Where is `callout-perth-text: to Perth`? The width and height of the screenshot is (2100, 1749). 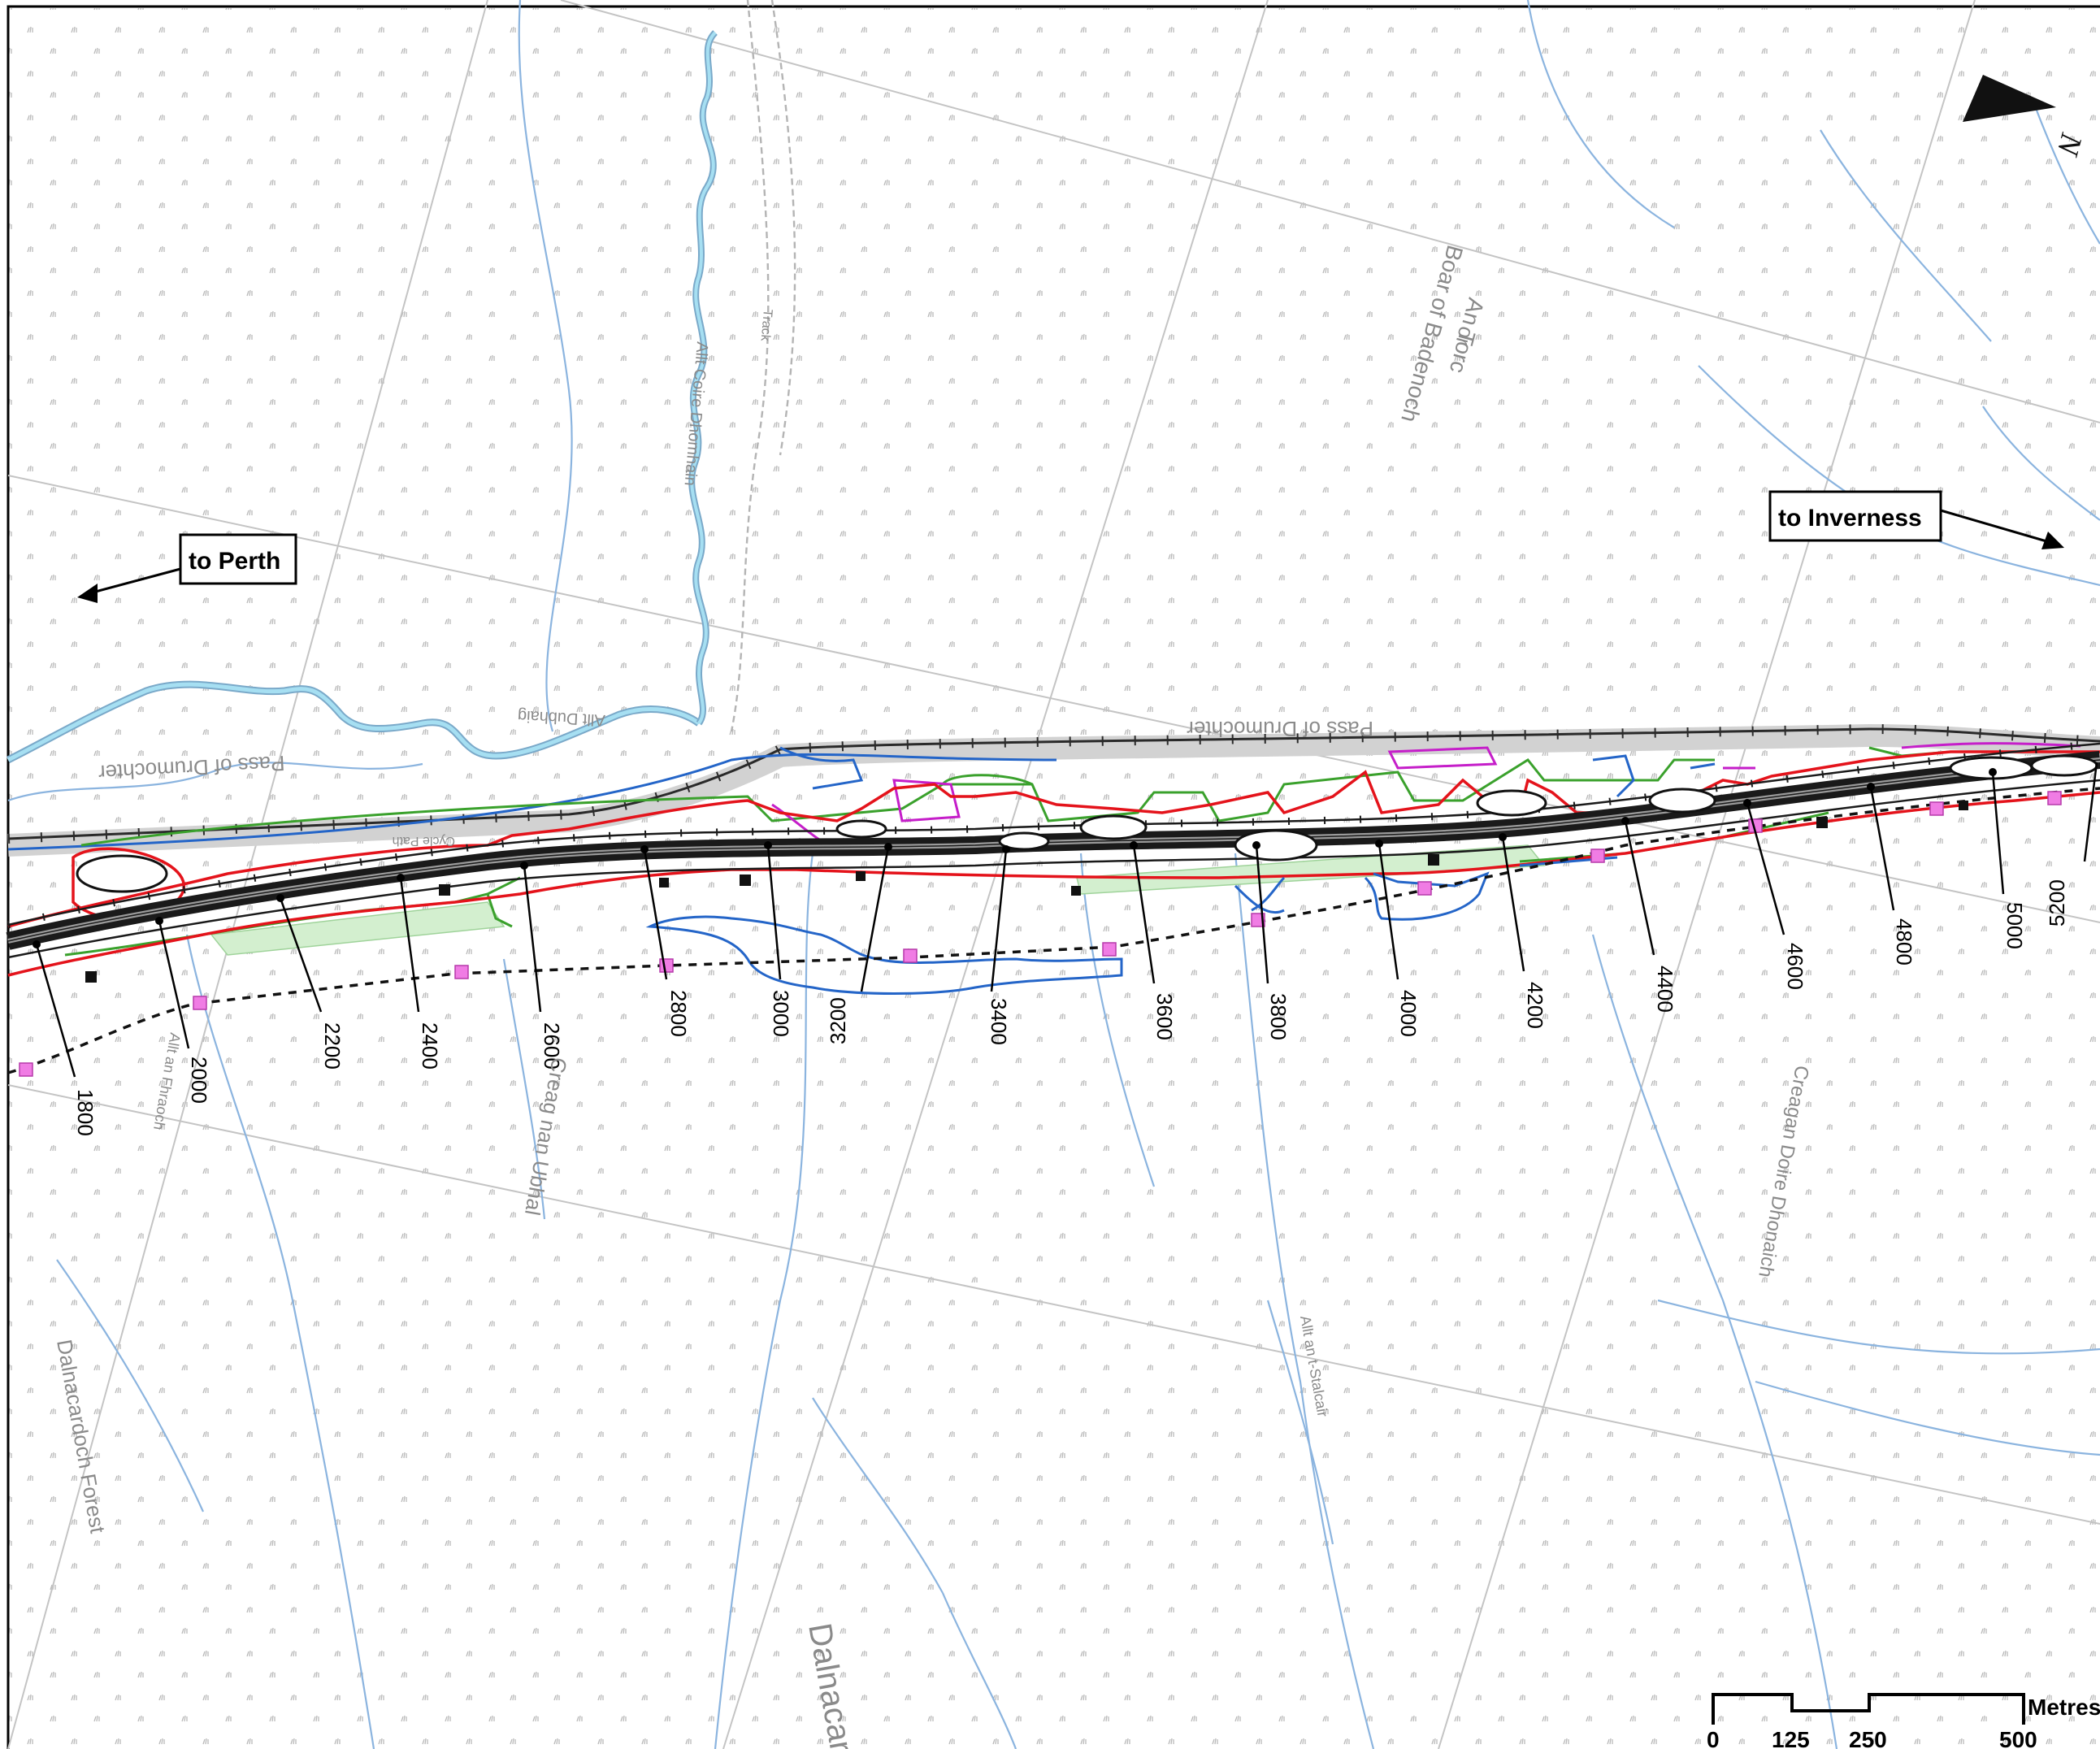
callout-perth-text: to Perth is located at coordinates (234, 561).